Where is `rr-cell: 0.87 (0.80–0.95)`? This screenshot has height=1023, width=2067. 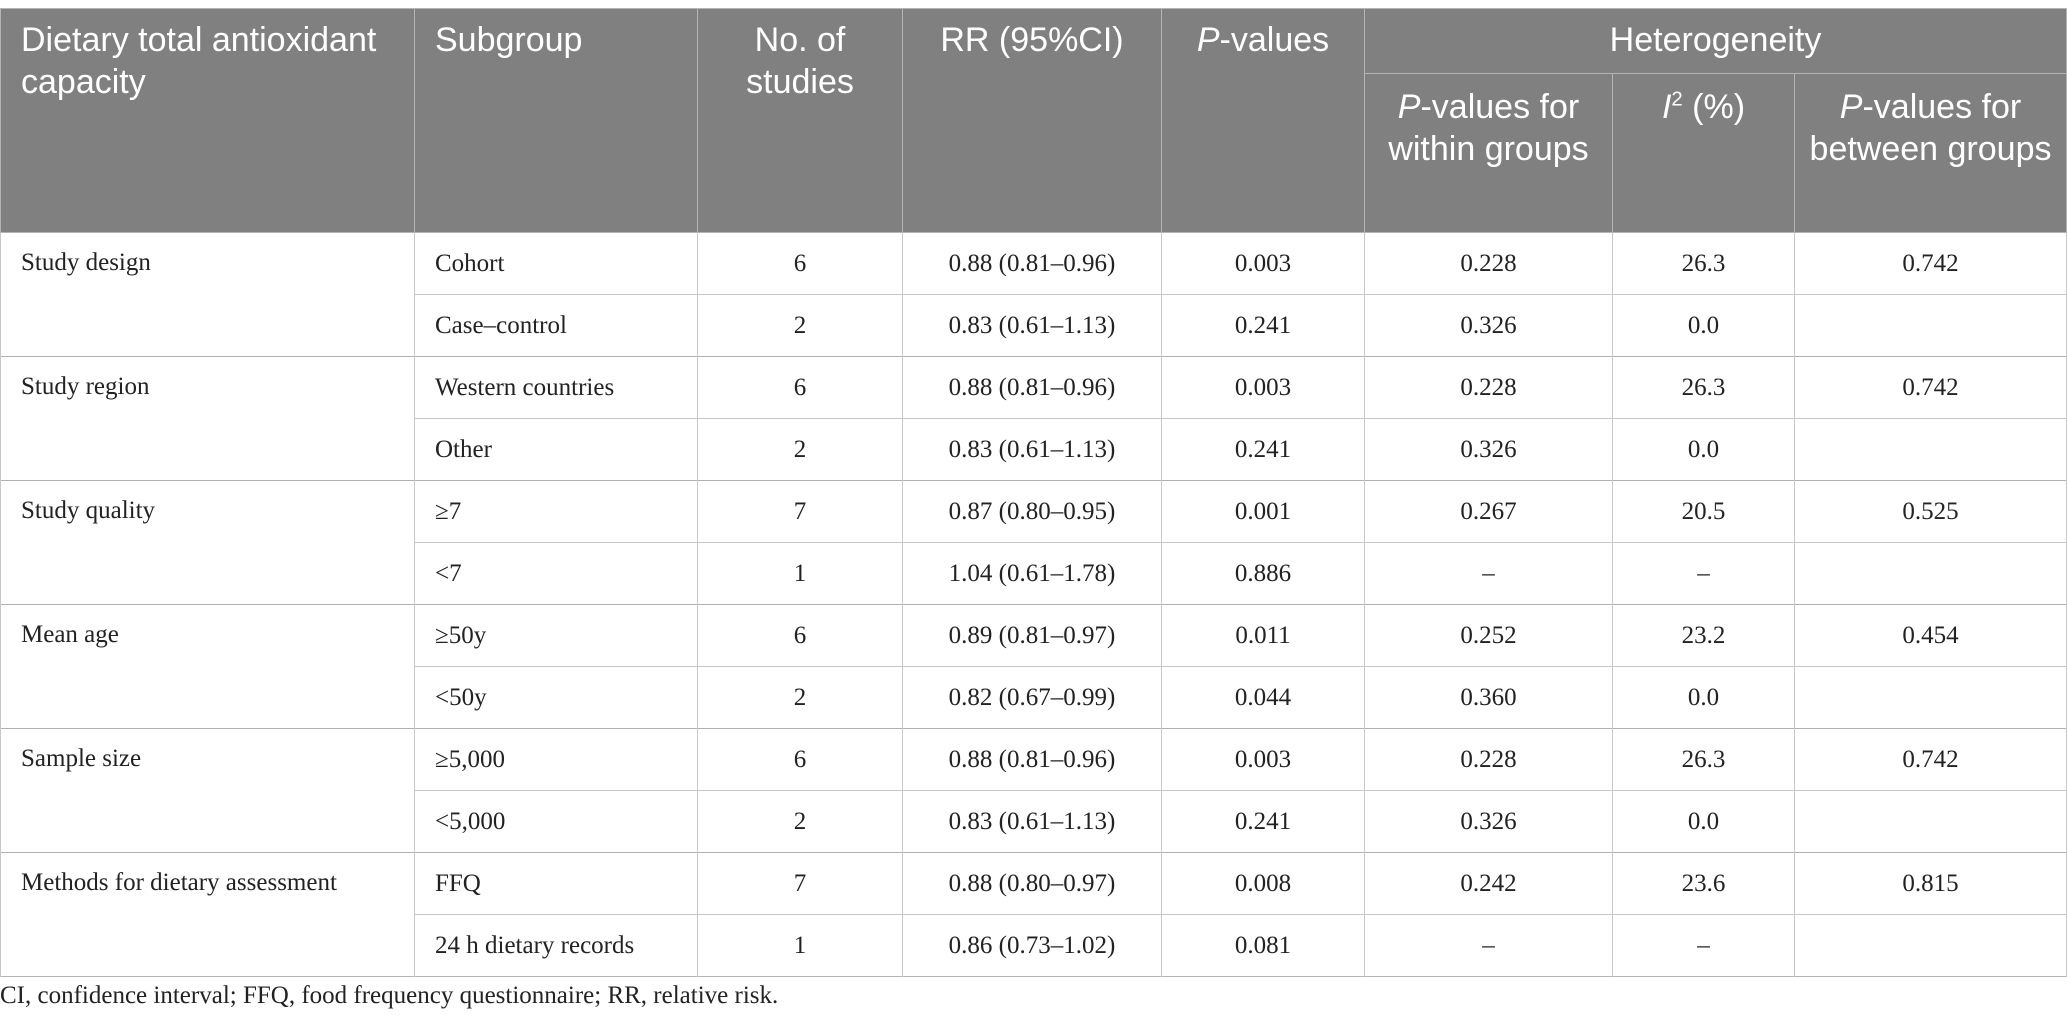
rr-cell: 0.87 (0.80–0.95) is located at coordinates (1032, 511).